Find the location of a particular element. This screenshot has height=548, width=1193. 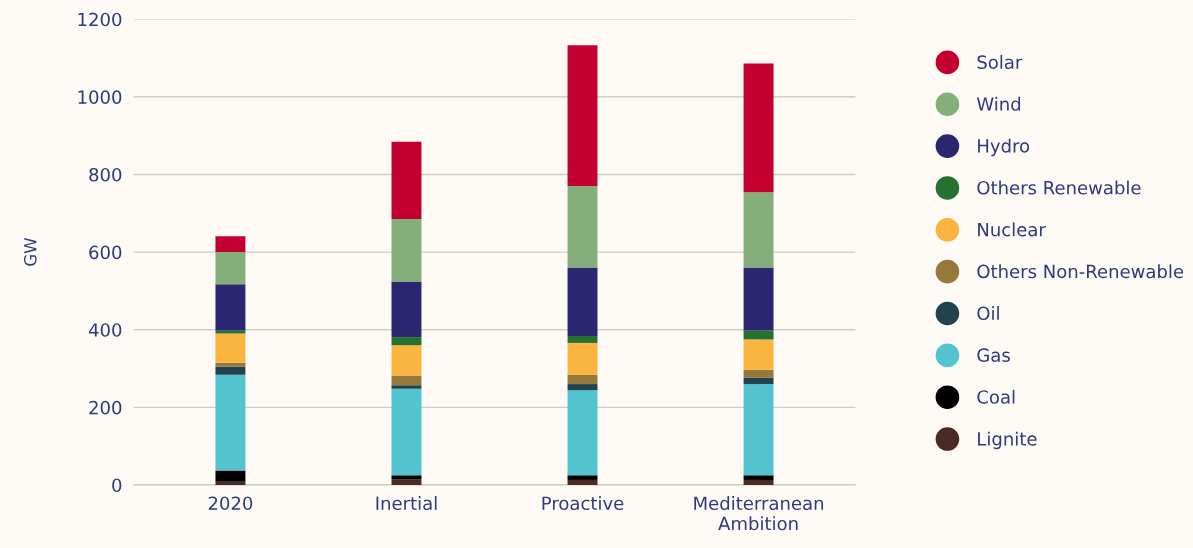

legend-label: Others Renewable is located at coordinates (1059, 187).